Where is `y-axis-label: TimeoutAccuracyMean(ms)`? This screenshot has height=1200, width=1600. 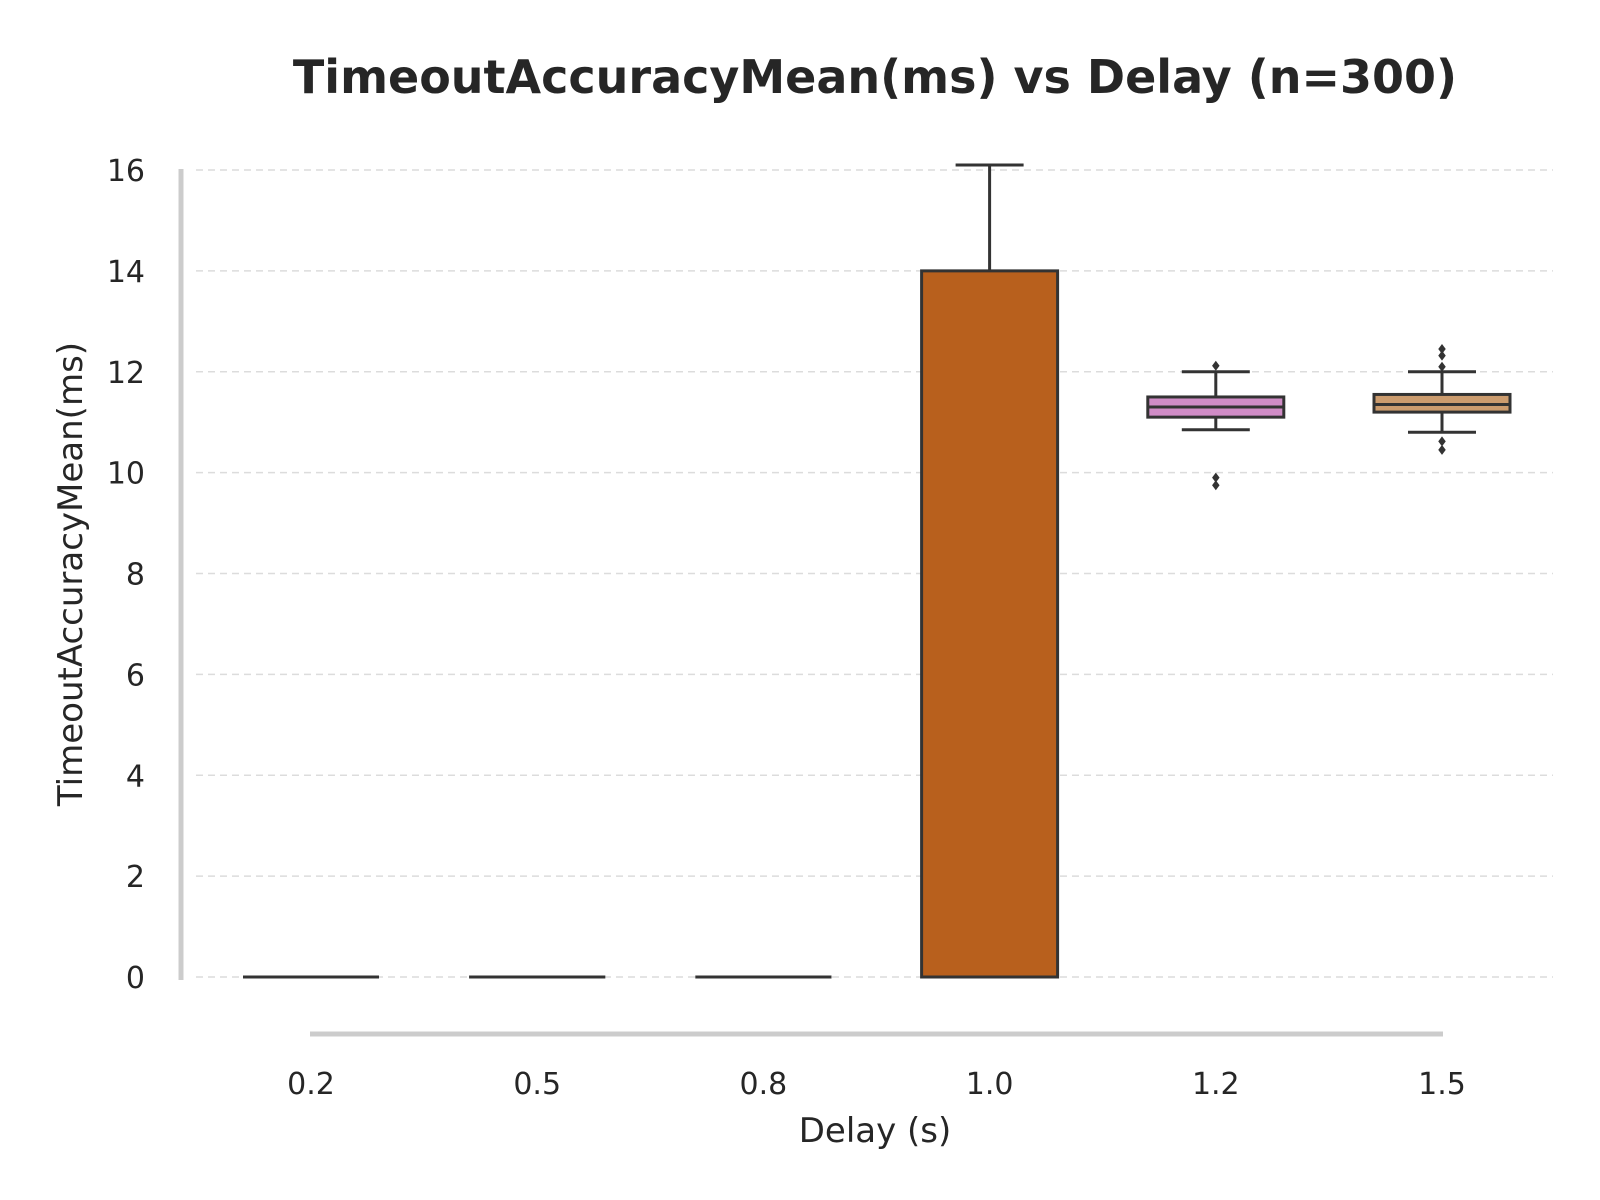
y-axis-label: TimeoutAccuracyMean(ms) is located at coordinates (71, 574).